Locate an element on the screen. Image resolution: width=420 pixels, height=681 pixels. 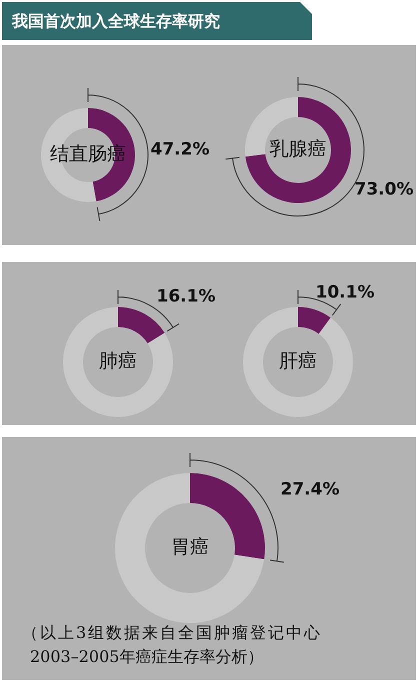
text: 2003–2005年癌症生存率分析） is located at coordinates (147, 656).